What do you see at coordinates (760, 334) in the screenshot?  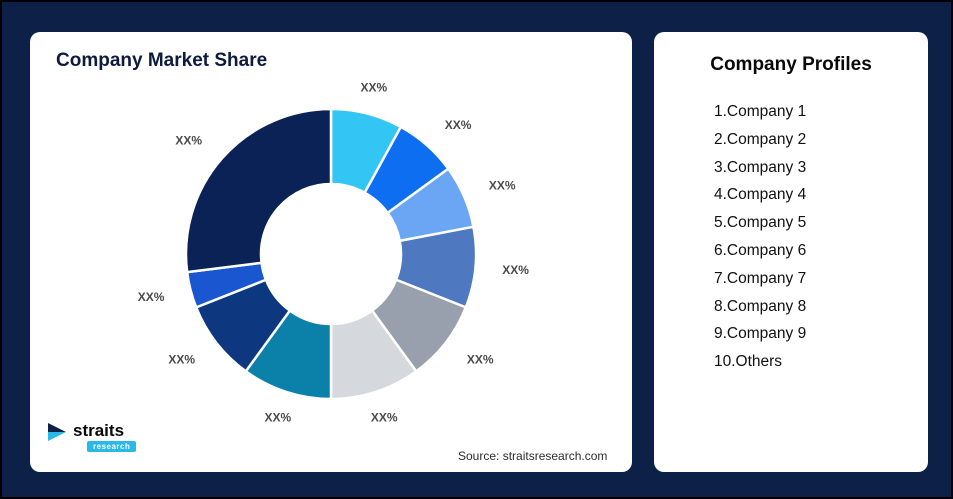 I see `list-item: 9.Company 9` at bounding box center [760, 334].